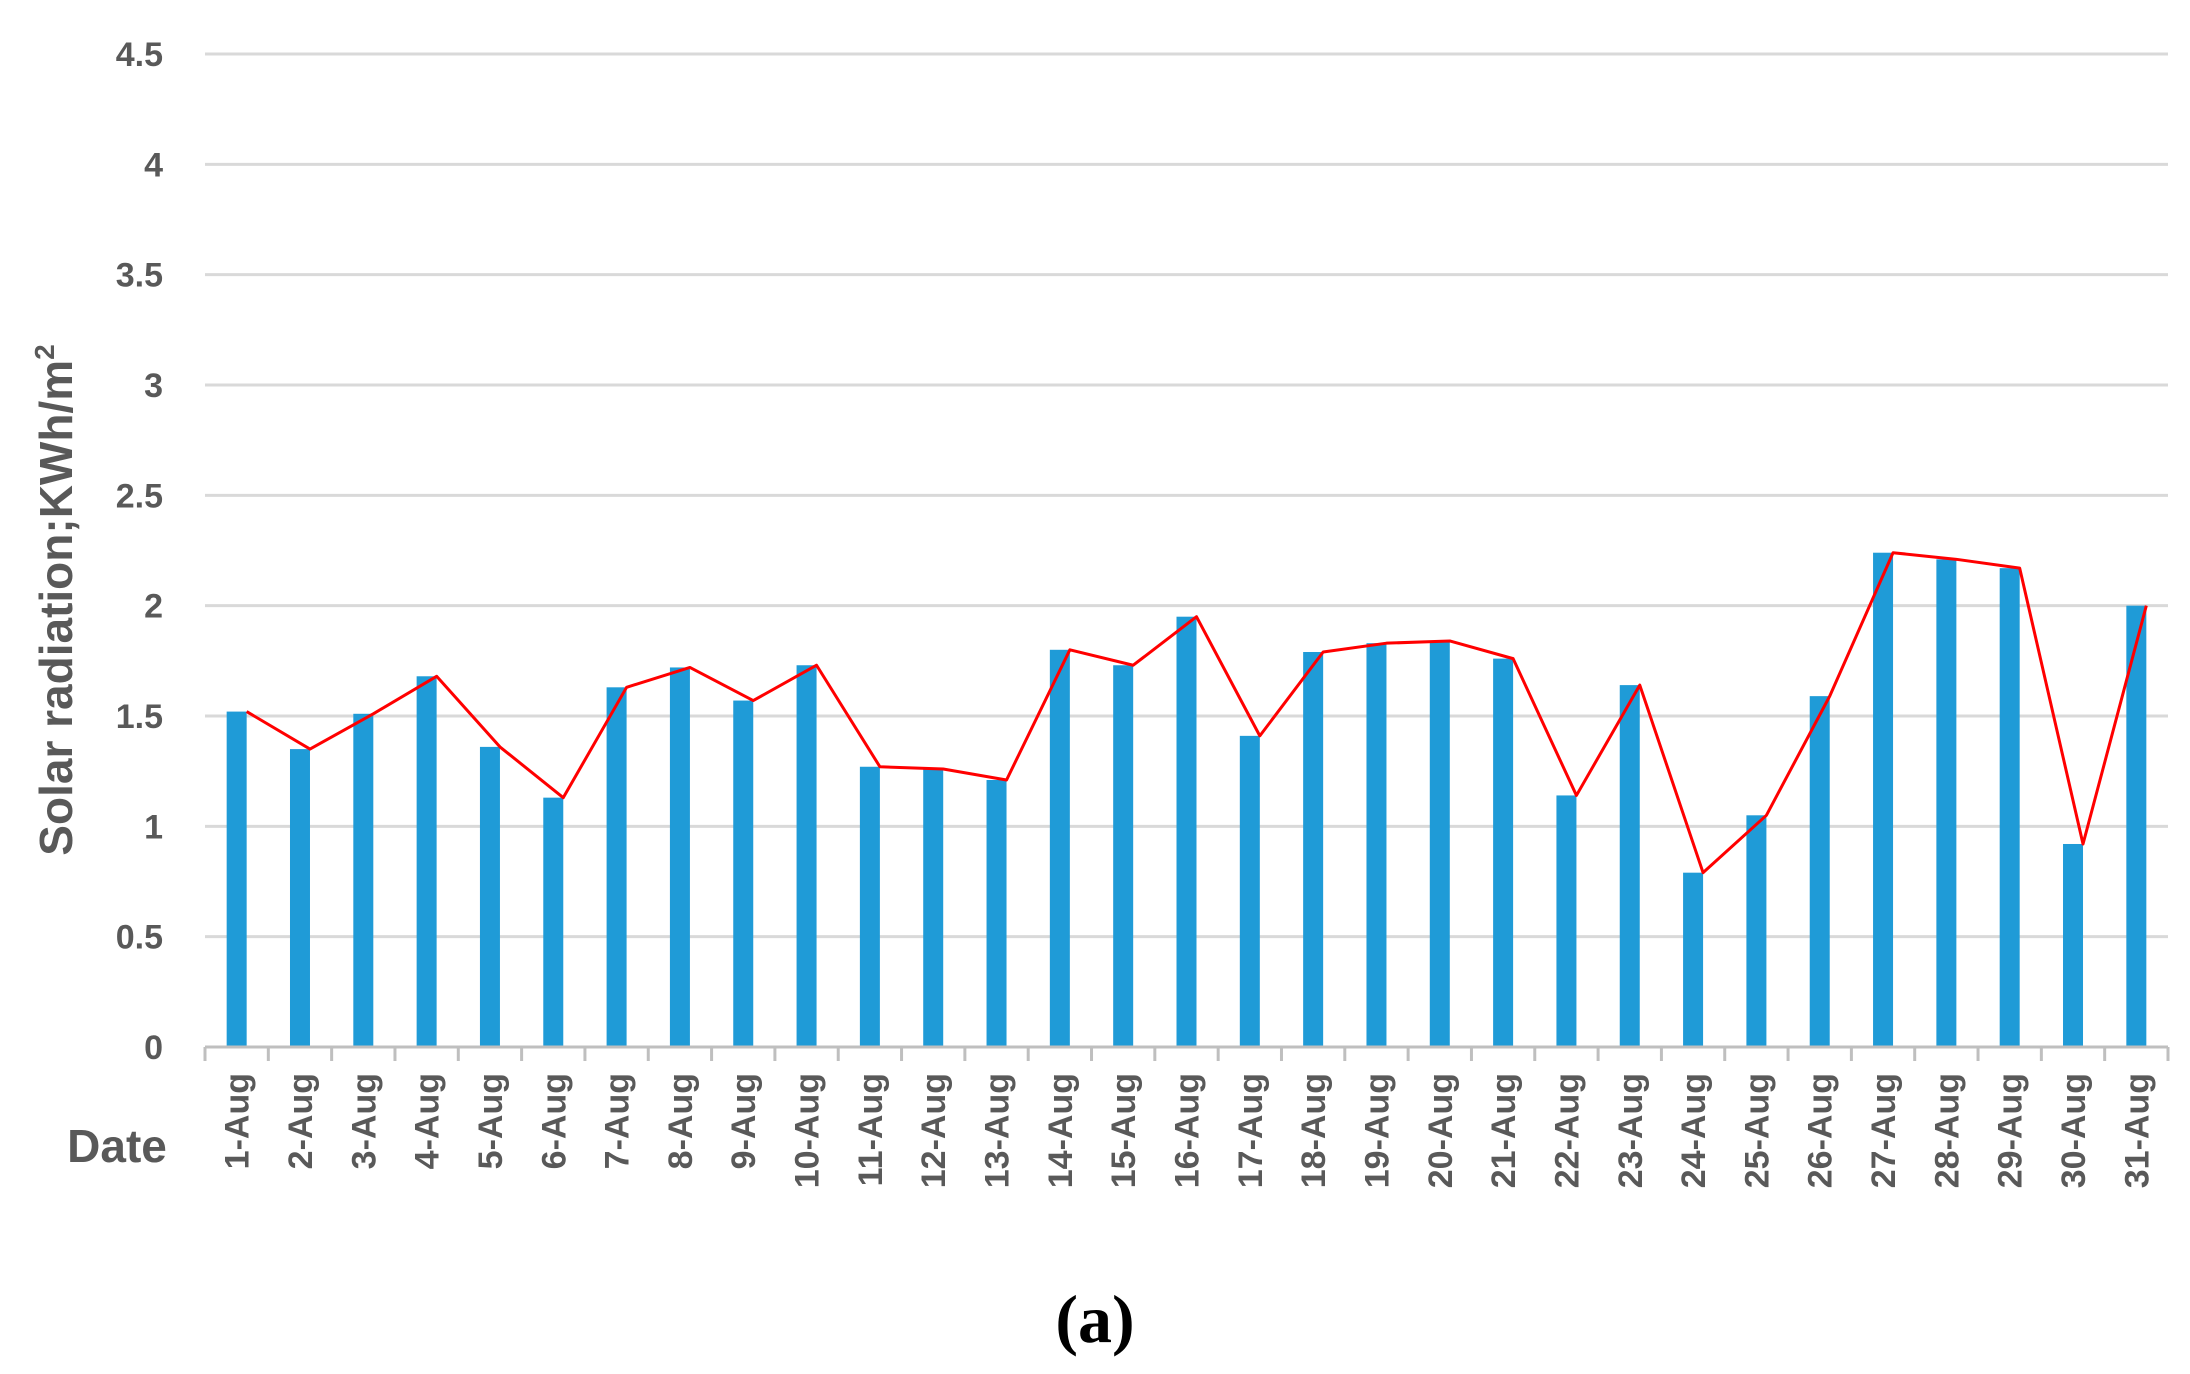 The width and height of the screenshot is (2190, 1374). What do you see at coordinates (1314, 1130) in the screenshot?
I see `x-tick-label: 18-Aug` at bounding box center [1314, 1130].